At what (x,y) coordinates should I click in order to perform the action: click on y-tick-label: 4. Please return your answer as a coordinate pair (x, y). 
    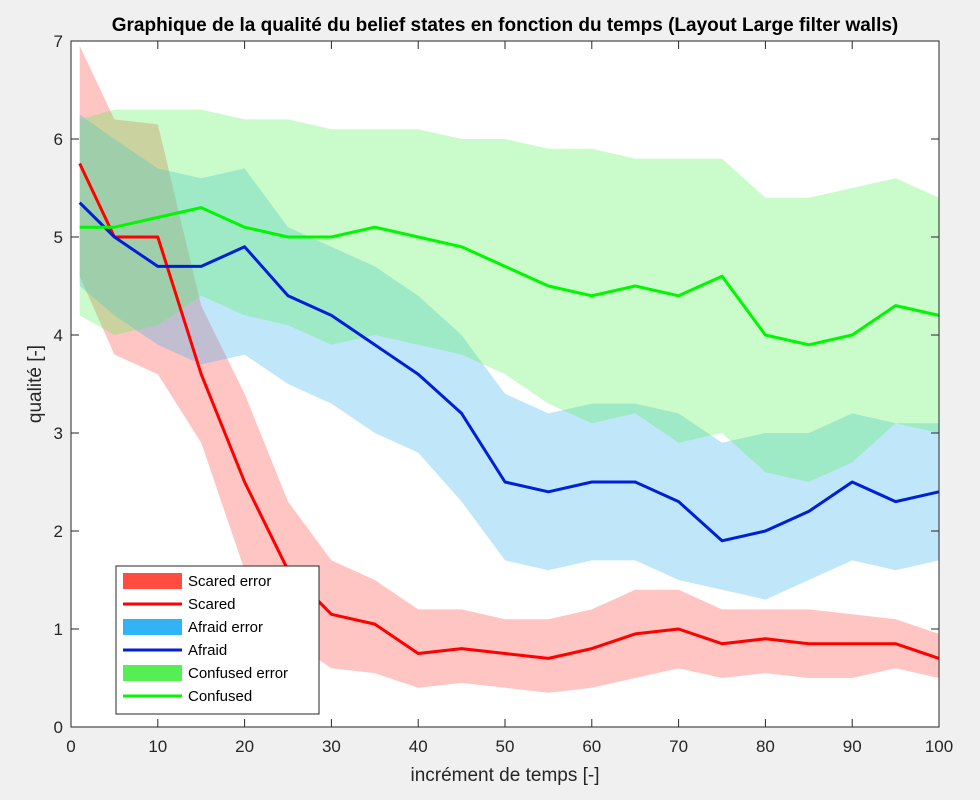
    Looking at the image, I should click on (58, 335).